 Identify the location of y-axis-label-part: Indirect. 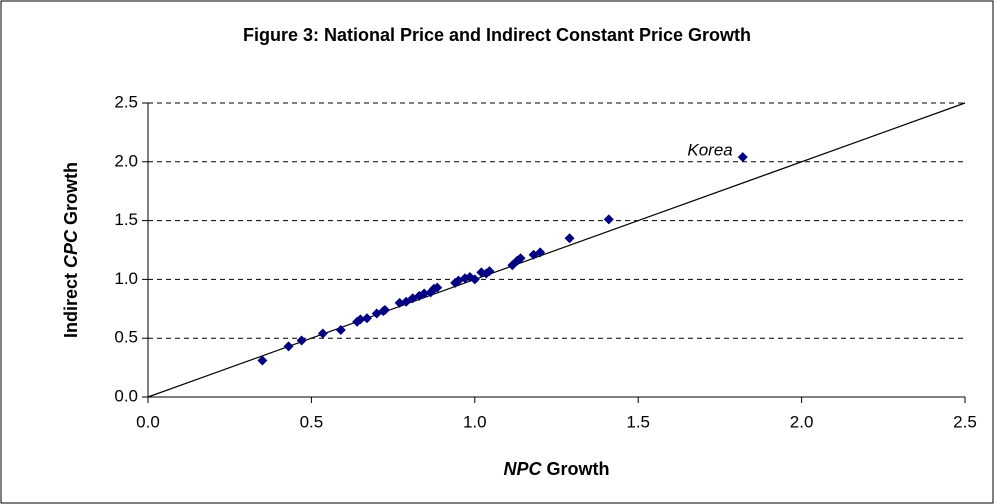
(71, 303).